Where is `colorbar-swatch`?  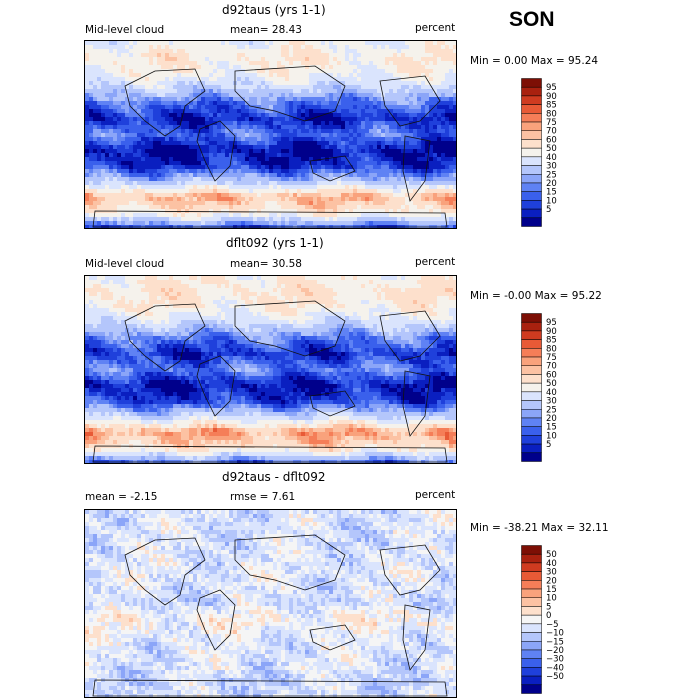 colorbar-swatch is located at coordinates (531, 213).